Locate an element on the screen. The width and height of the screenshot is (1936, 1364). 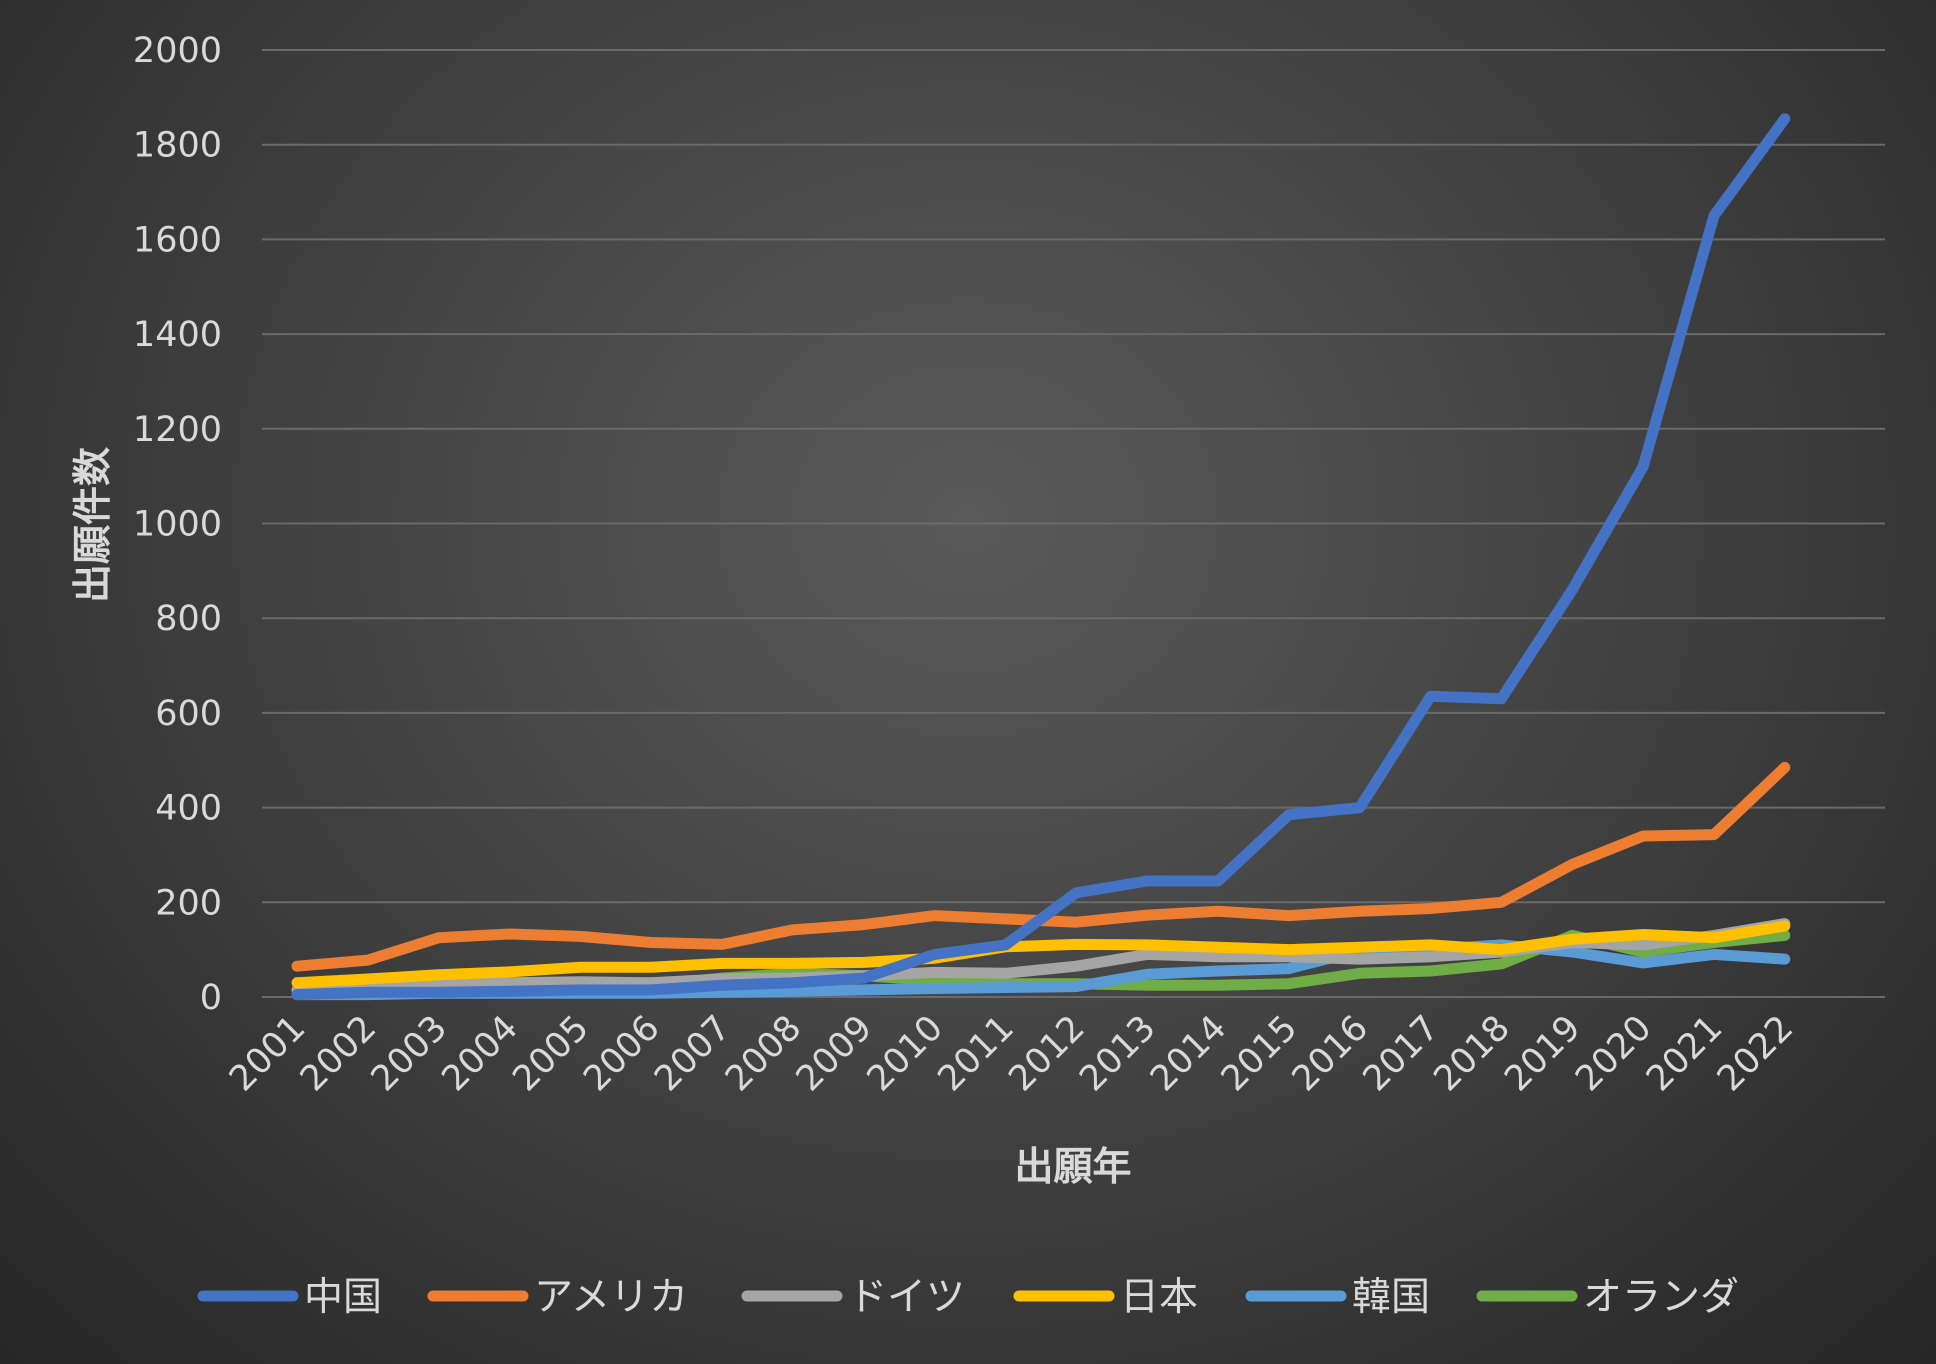
legend-label: 日本 is located at coordinates (1159, 1297).